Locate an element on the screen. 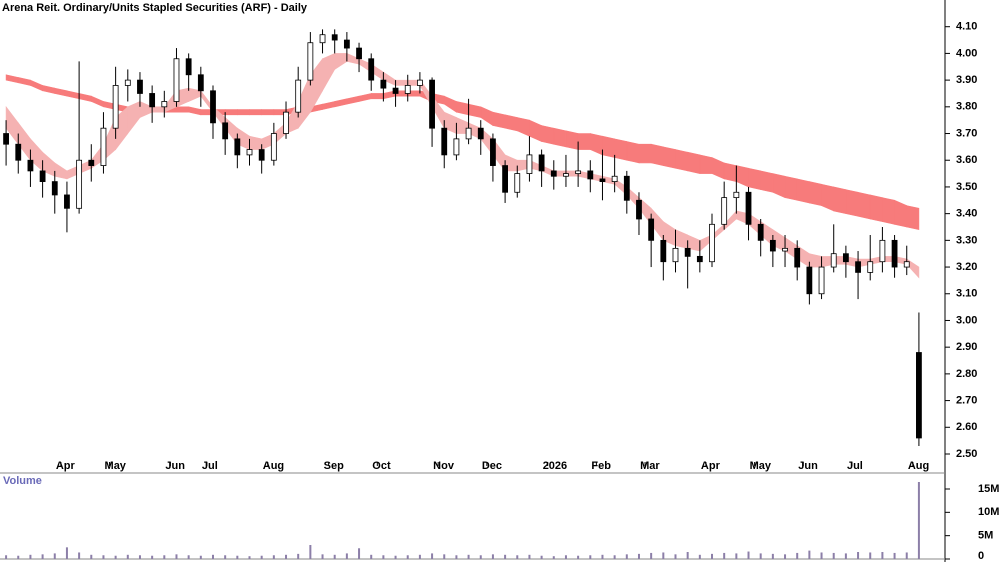 The width and height of the screenshot is (1000, 562). x-tick-label: 2026 is located at coordinates (555, 466).